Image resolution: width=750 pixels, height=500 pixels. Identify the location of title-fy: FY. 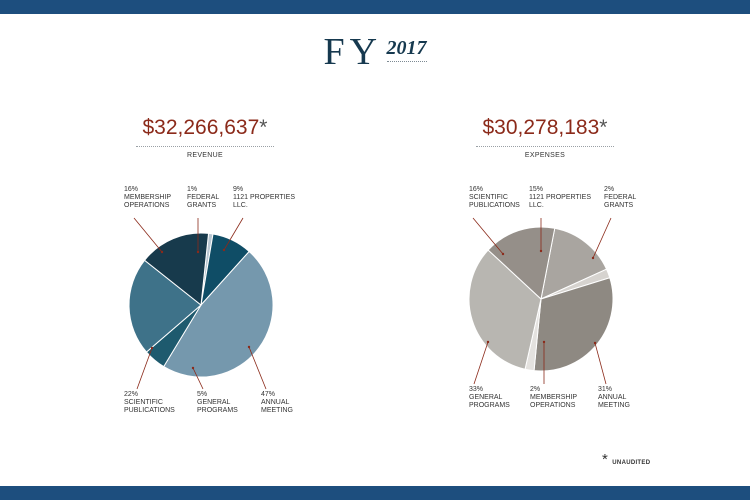
(353, 52).